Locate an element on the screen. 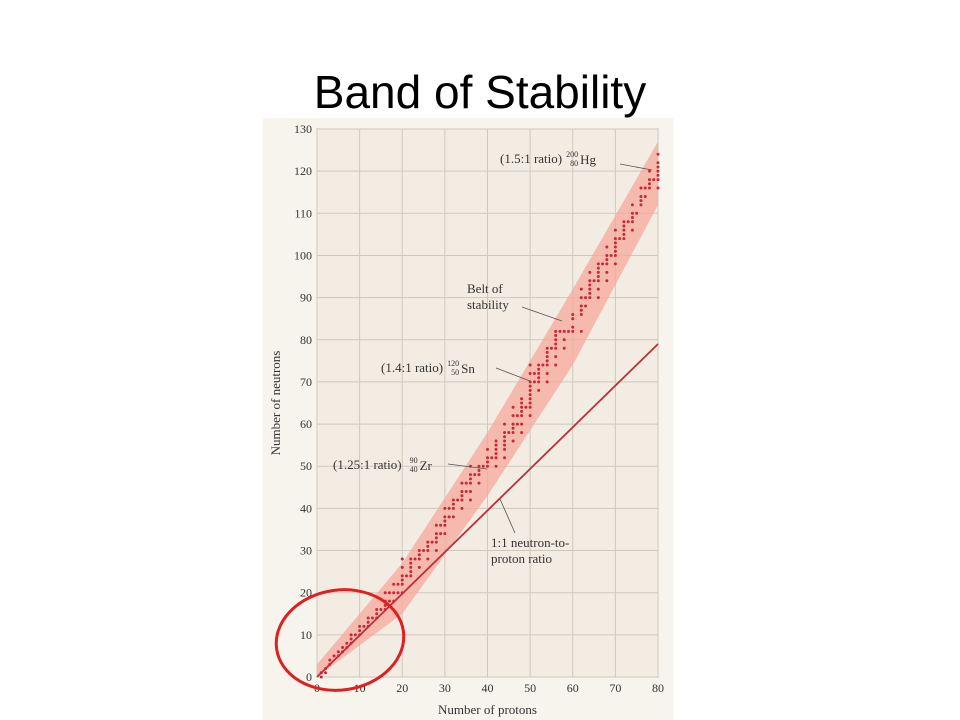 Image resolution: width=960 pixels, height=720 pixels. y-tick-label: 10 is located at coordinates (306, 635).